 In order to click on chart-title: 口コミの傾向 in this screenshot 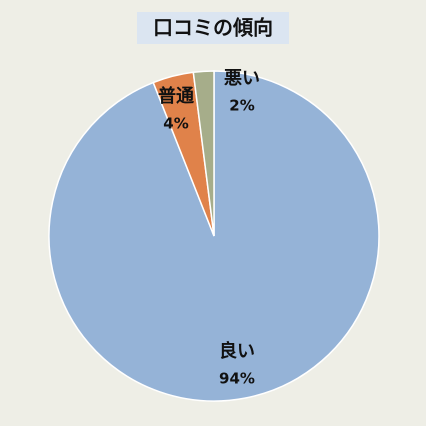, I will do `click(213, 28)`.